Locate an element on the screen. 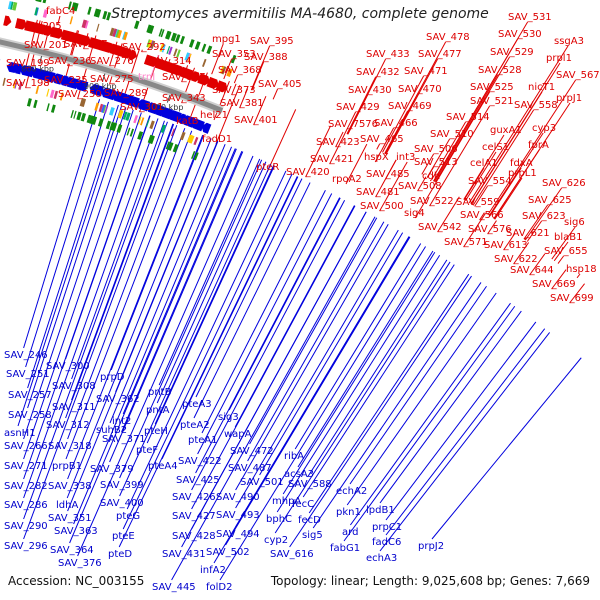  gene-label: cyp2 is located at coordinates (276, 540).